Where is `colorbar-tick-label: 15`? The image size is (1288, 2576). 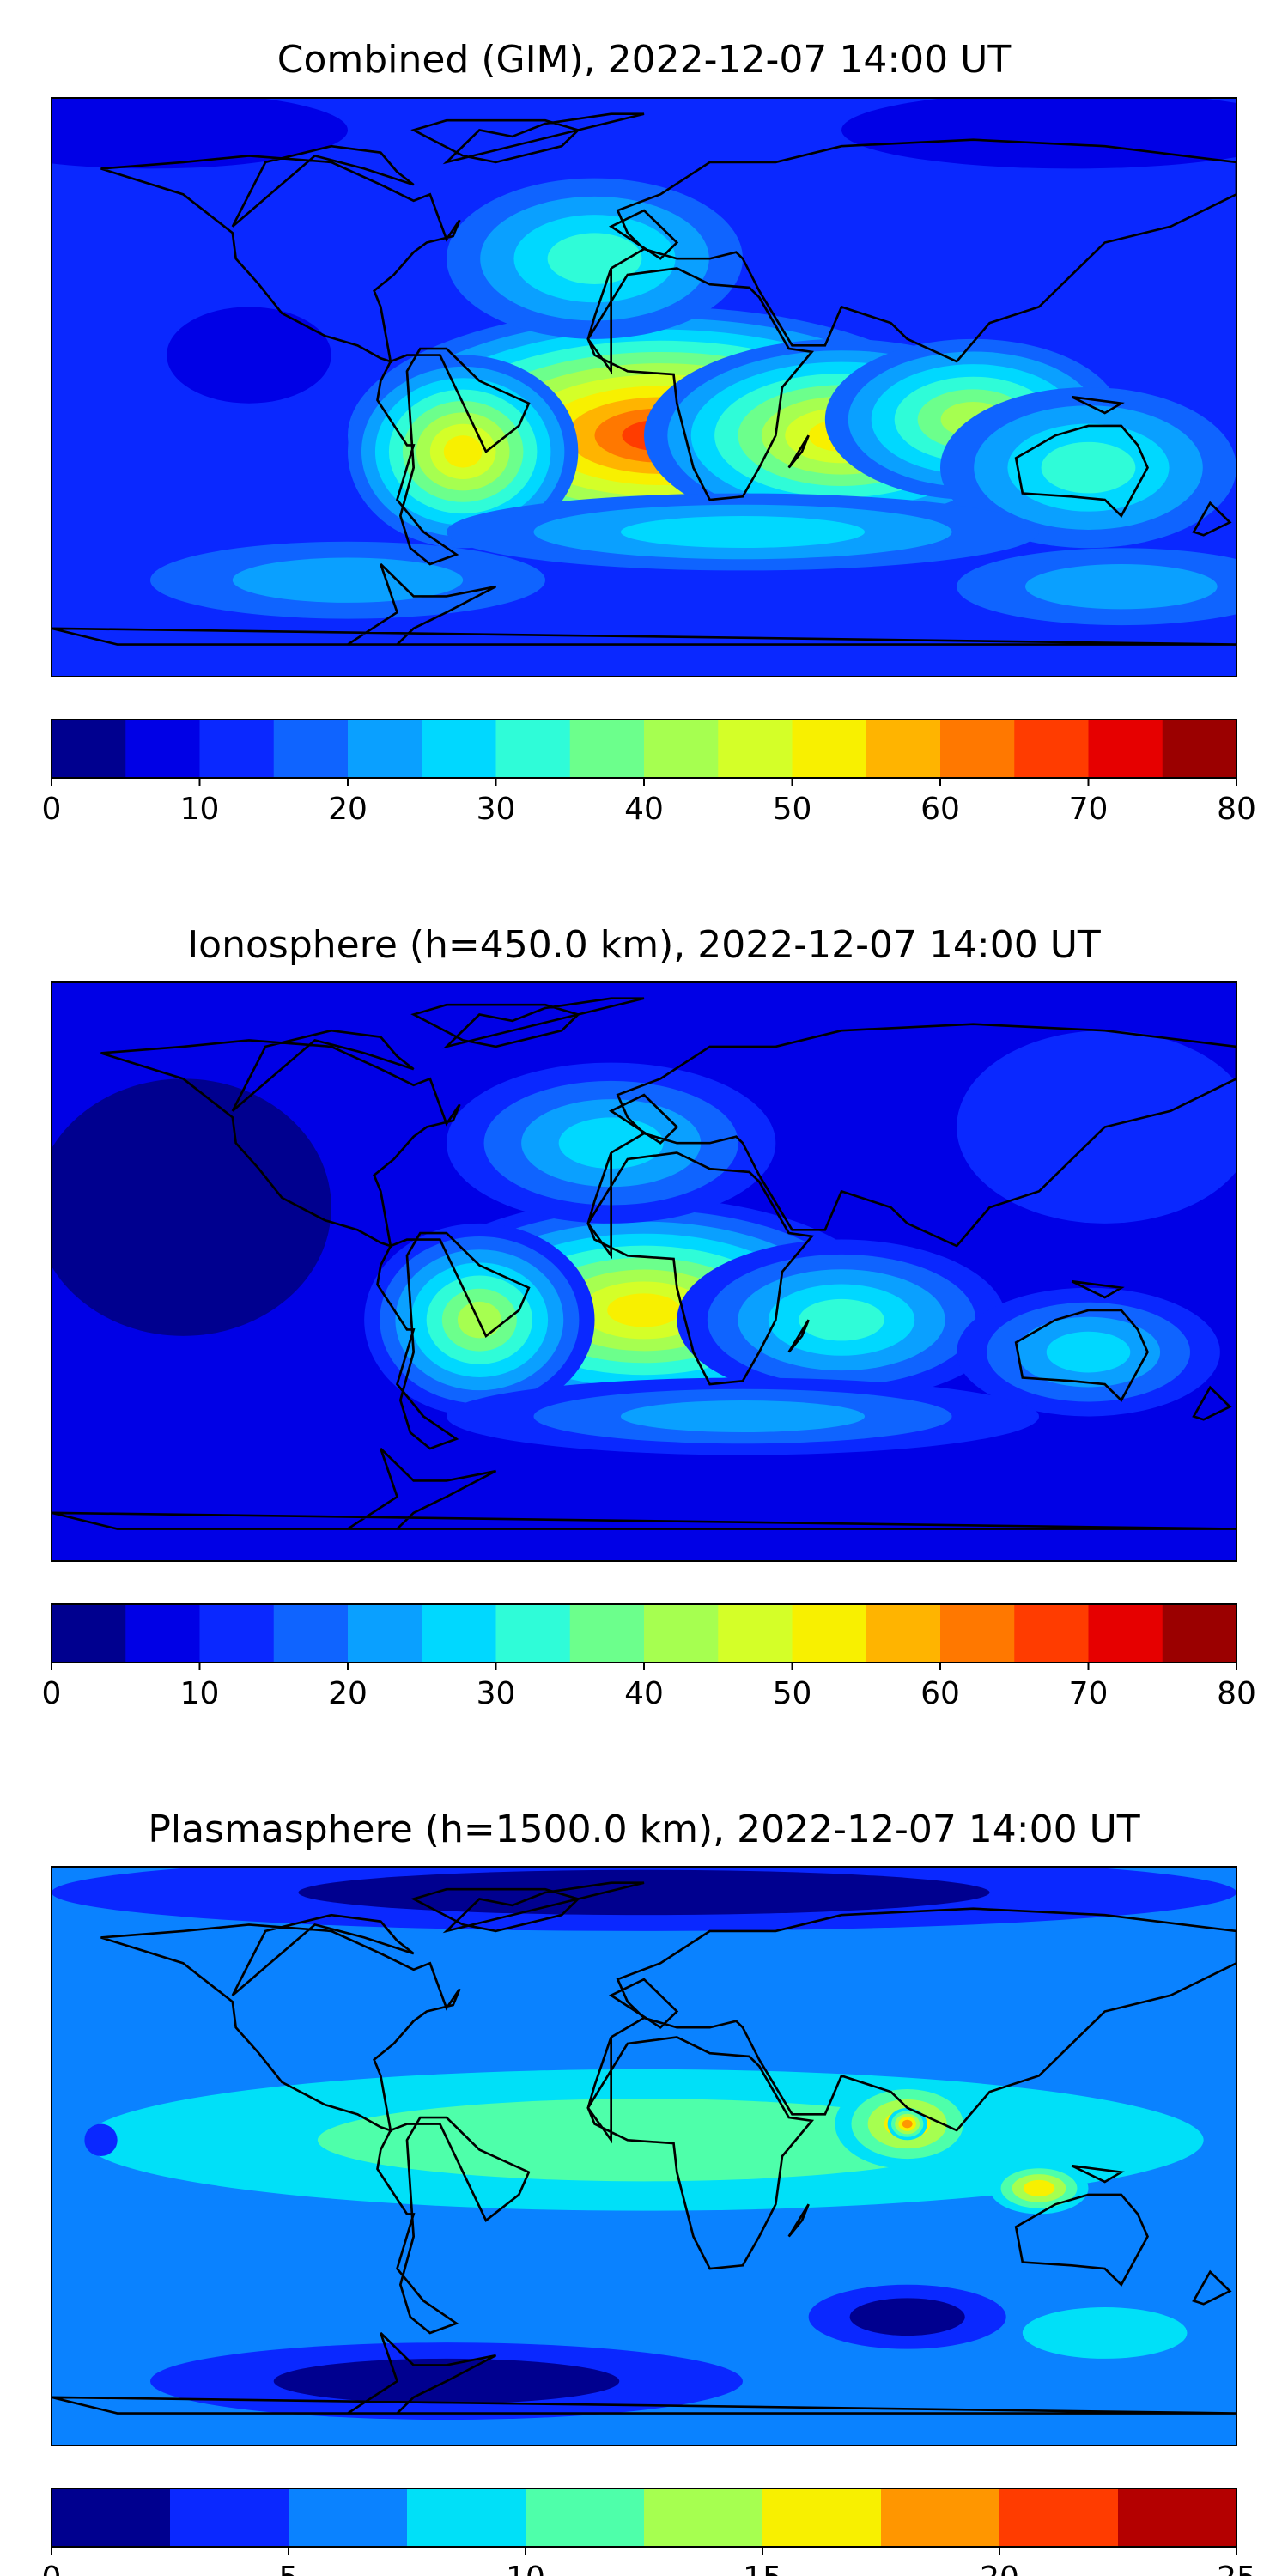 colorbar-tick-label: 15 is located at coordinates (762, 2568).